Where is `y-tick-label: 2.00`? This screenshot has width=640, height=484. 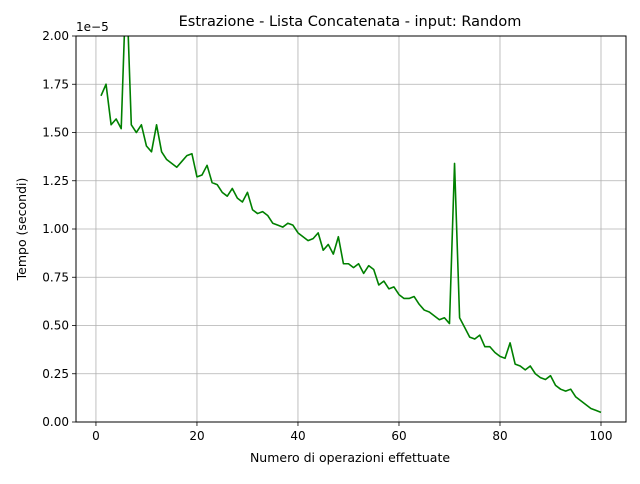
y-tick-label: 2.00 is located at coordinates (55, 36).